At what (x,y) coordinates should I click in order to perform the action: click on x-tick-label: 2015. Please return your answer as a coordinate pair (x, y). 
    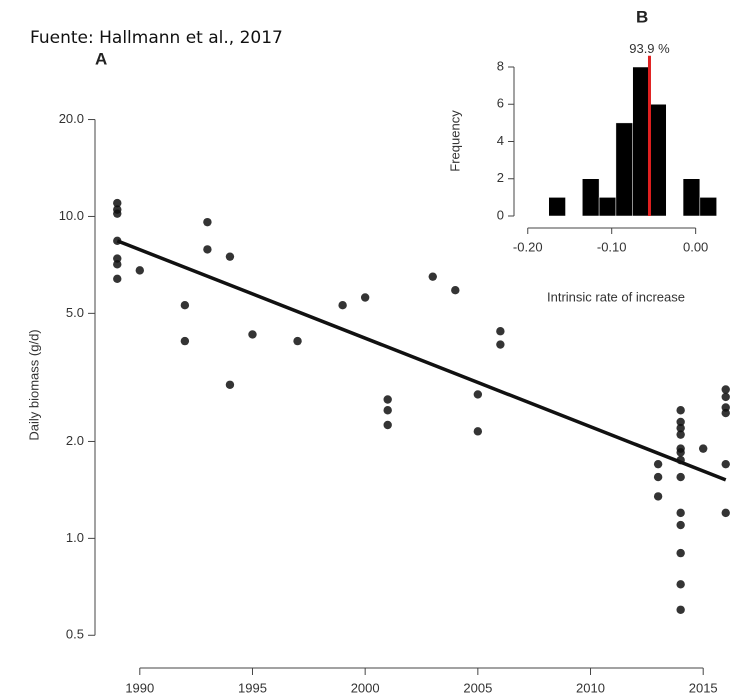
    Looking at the image, I should click on (703, 687).